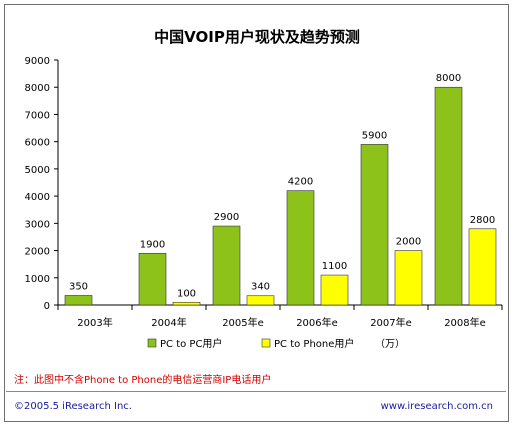  Describe the element at coordinates (243, 322) in the screenshot. I see `x-tick-label: 2005年e` at that location.